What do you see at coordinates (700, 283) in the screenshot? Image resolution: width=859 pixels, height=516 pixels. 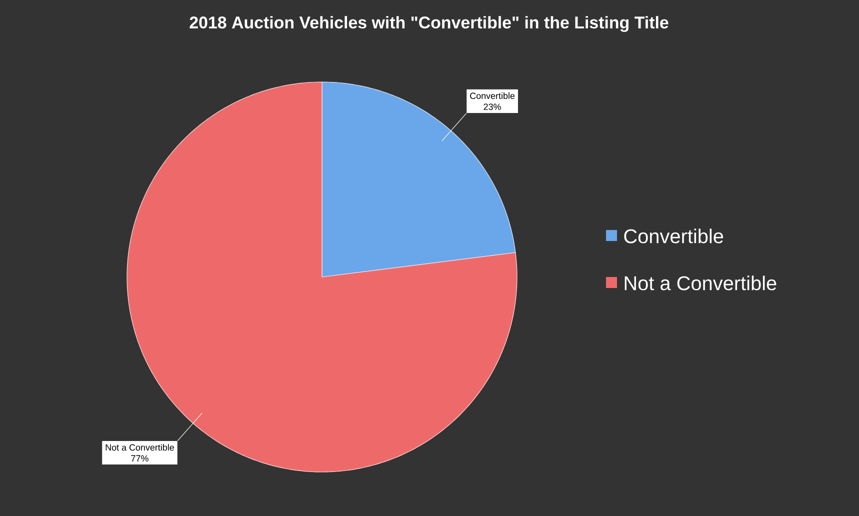 I see `legend-label: Not a Convertible` at bounding box center [700, 283].